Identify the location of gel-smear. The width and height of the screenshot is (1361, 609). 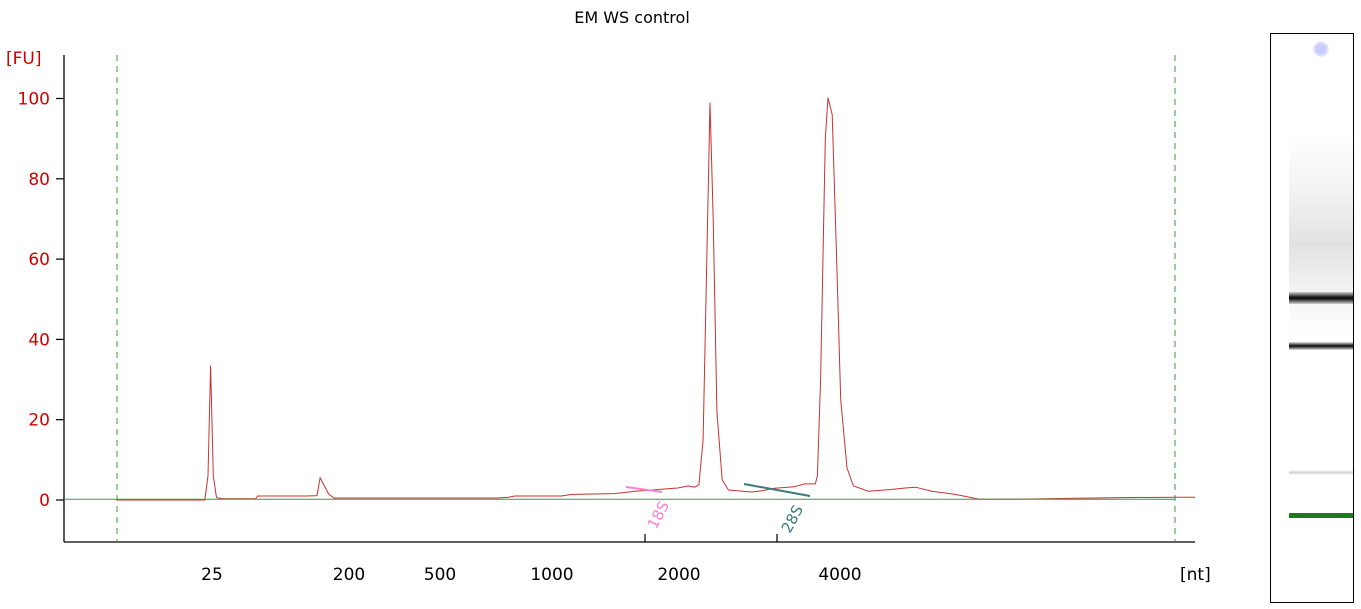
(1321, 234).